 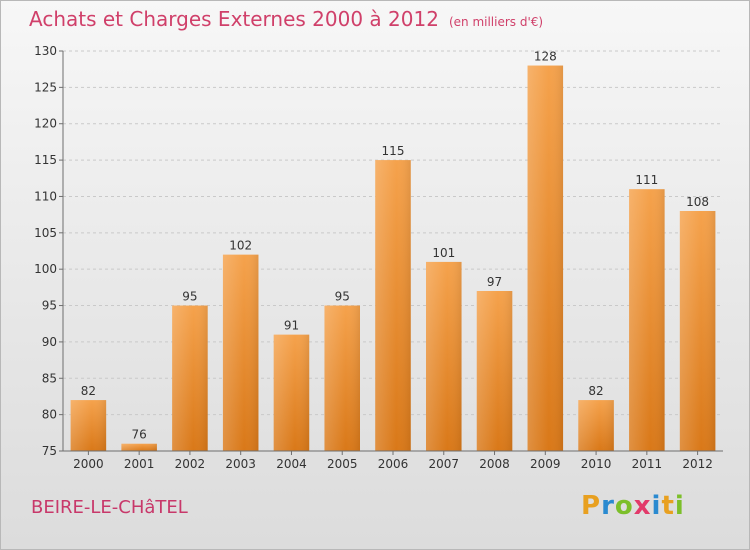 What do you see at coordinates (393, 151) in the screenshot?
I see `data-label: 115` at bounding box center [393, 151].